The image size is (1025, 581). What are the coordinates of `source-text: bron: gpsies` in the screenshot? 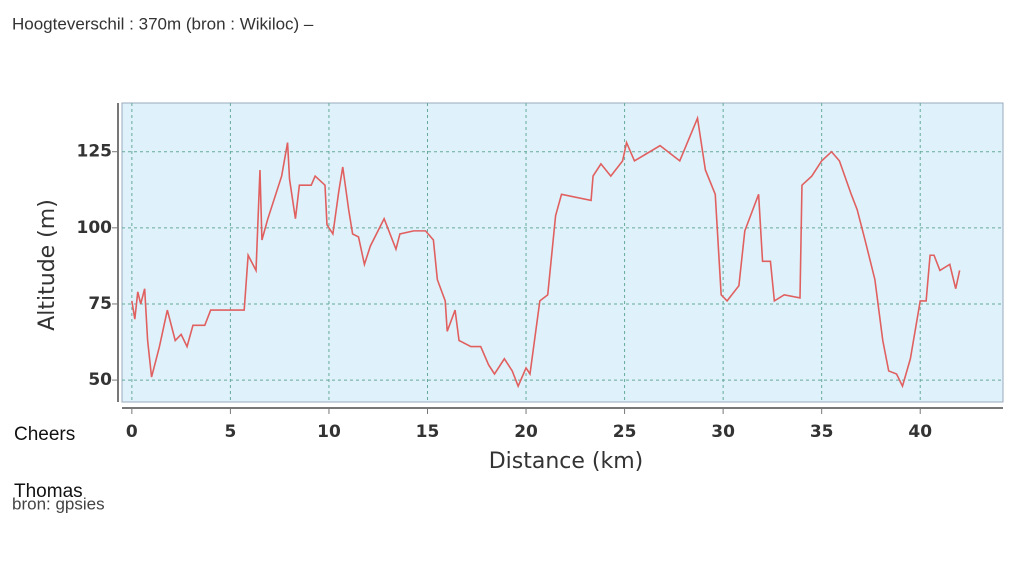 It's located at (58, 503).